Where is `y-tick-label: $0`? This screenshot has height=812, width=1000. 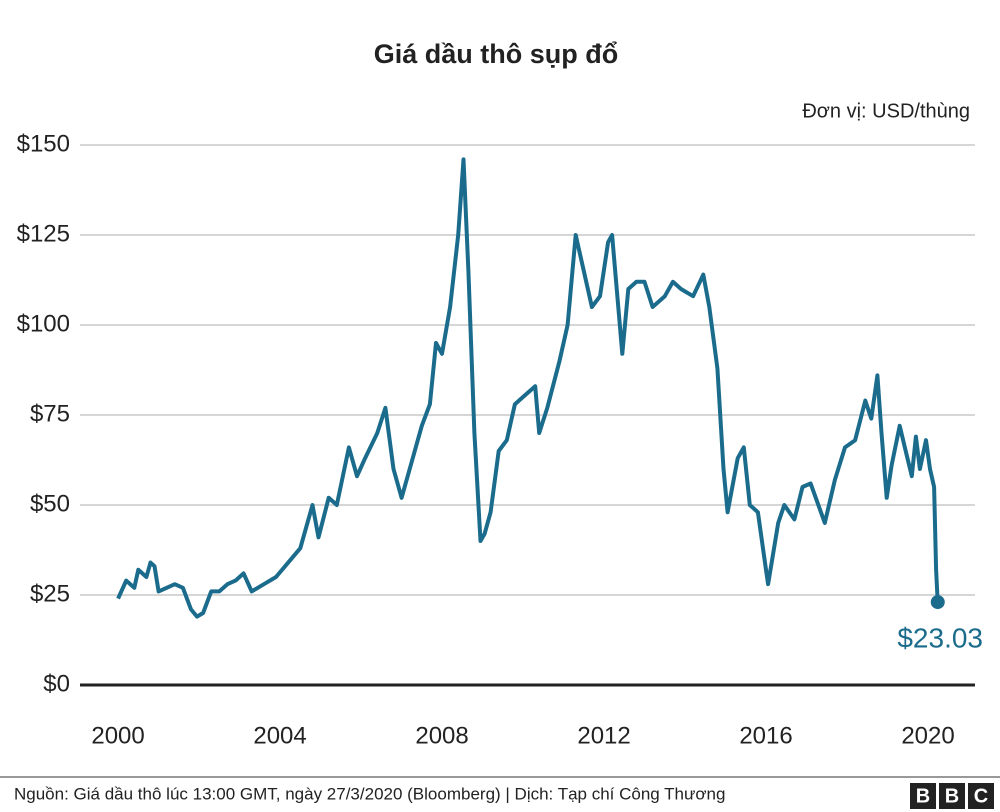 y-tick-label: $0 is located at coordinates (56, 683).